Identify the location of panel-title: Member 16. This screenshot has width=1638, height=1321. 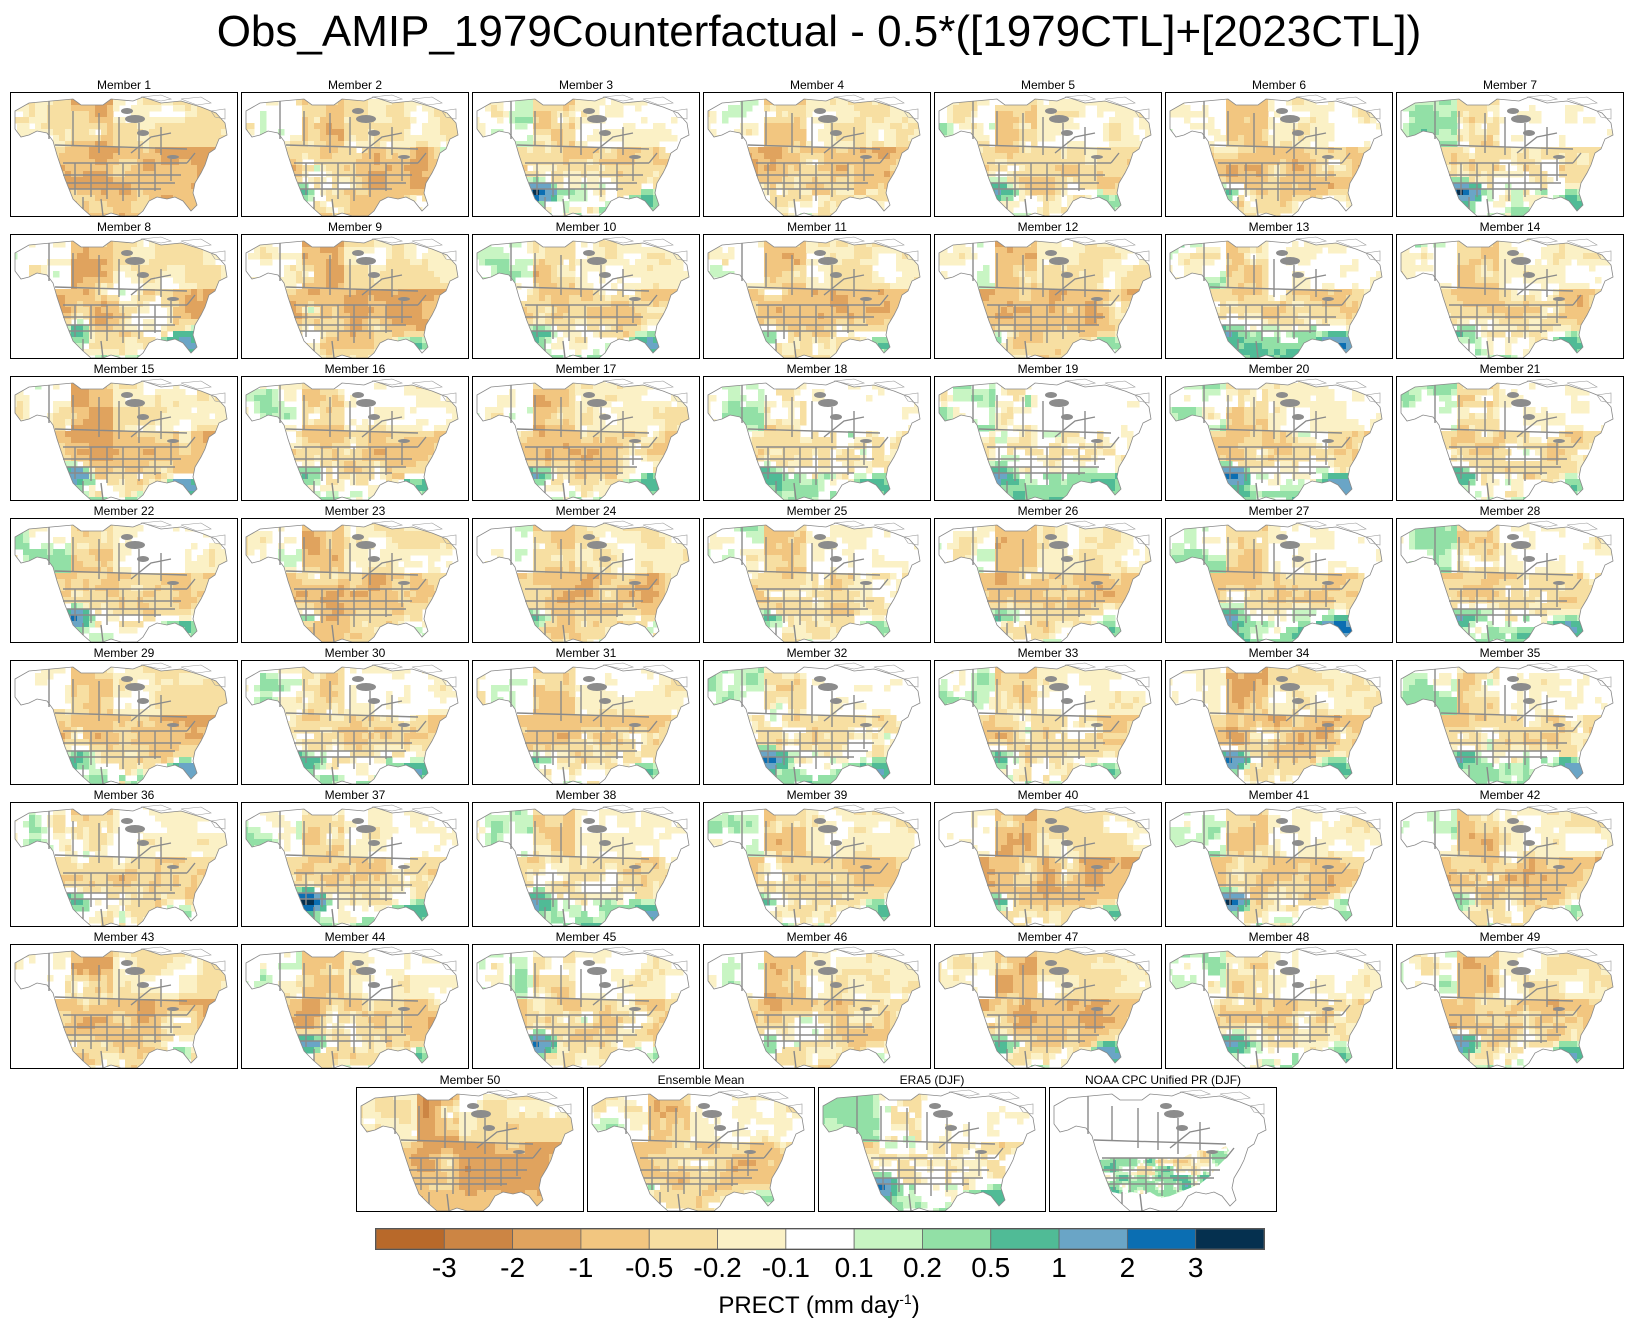
(355, 369).